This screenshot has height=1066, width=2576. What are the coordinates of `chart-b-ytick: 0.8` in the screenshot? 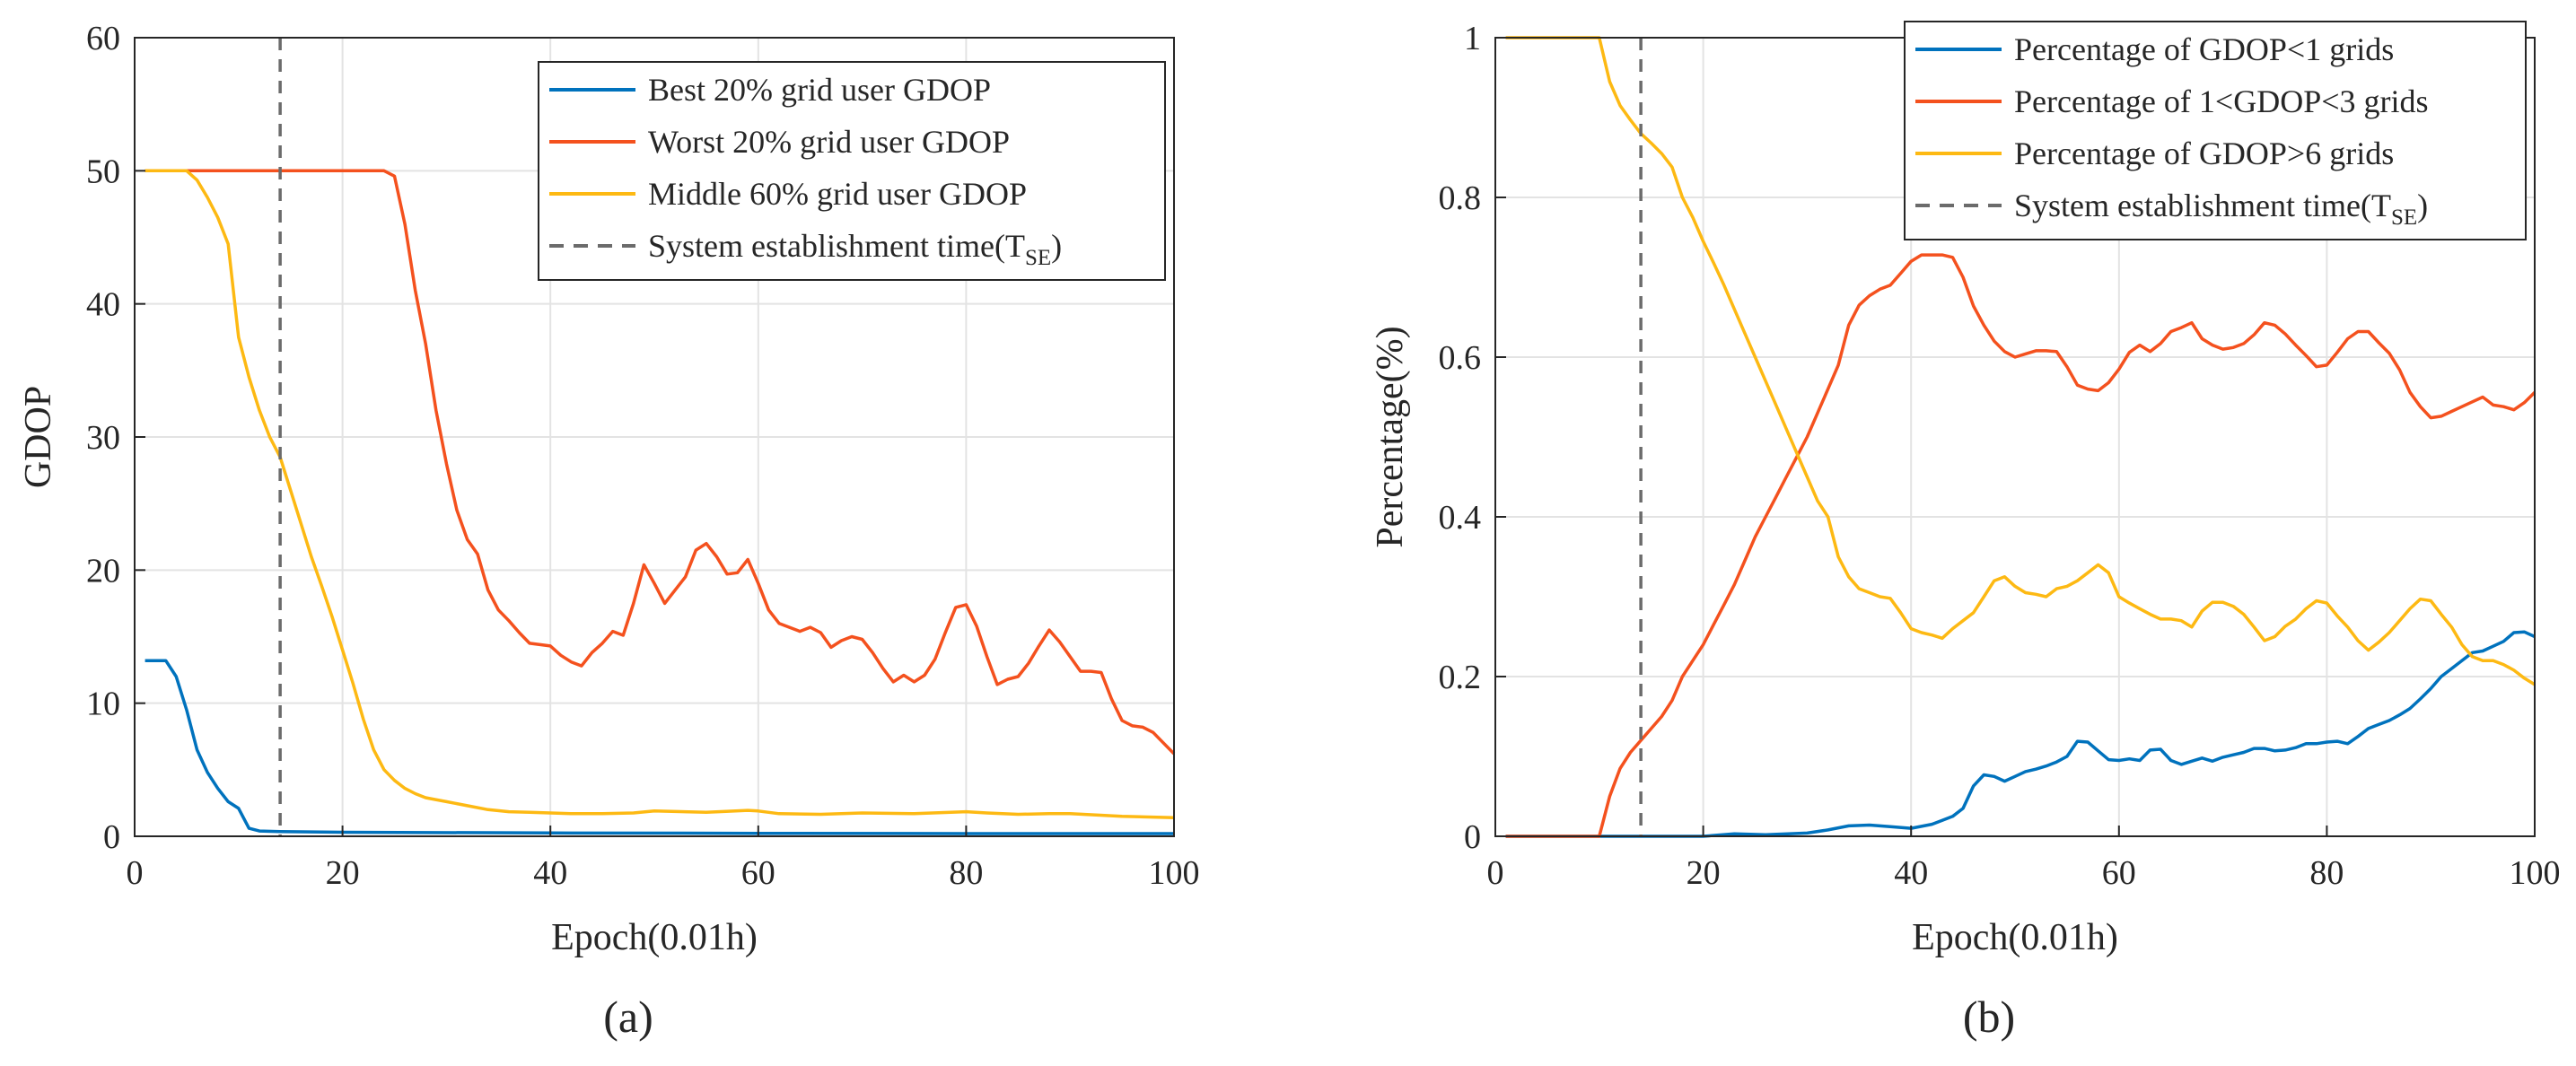 It's located at (1460, 198).